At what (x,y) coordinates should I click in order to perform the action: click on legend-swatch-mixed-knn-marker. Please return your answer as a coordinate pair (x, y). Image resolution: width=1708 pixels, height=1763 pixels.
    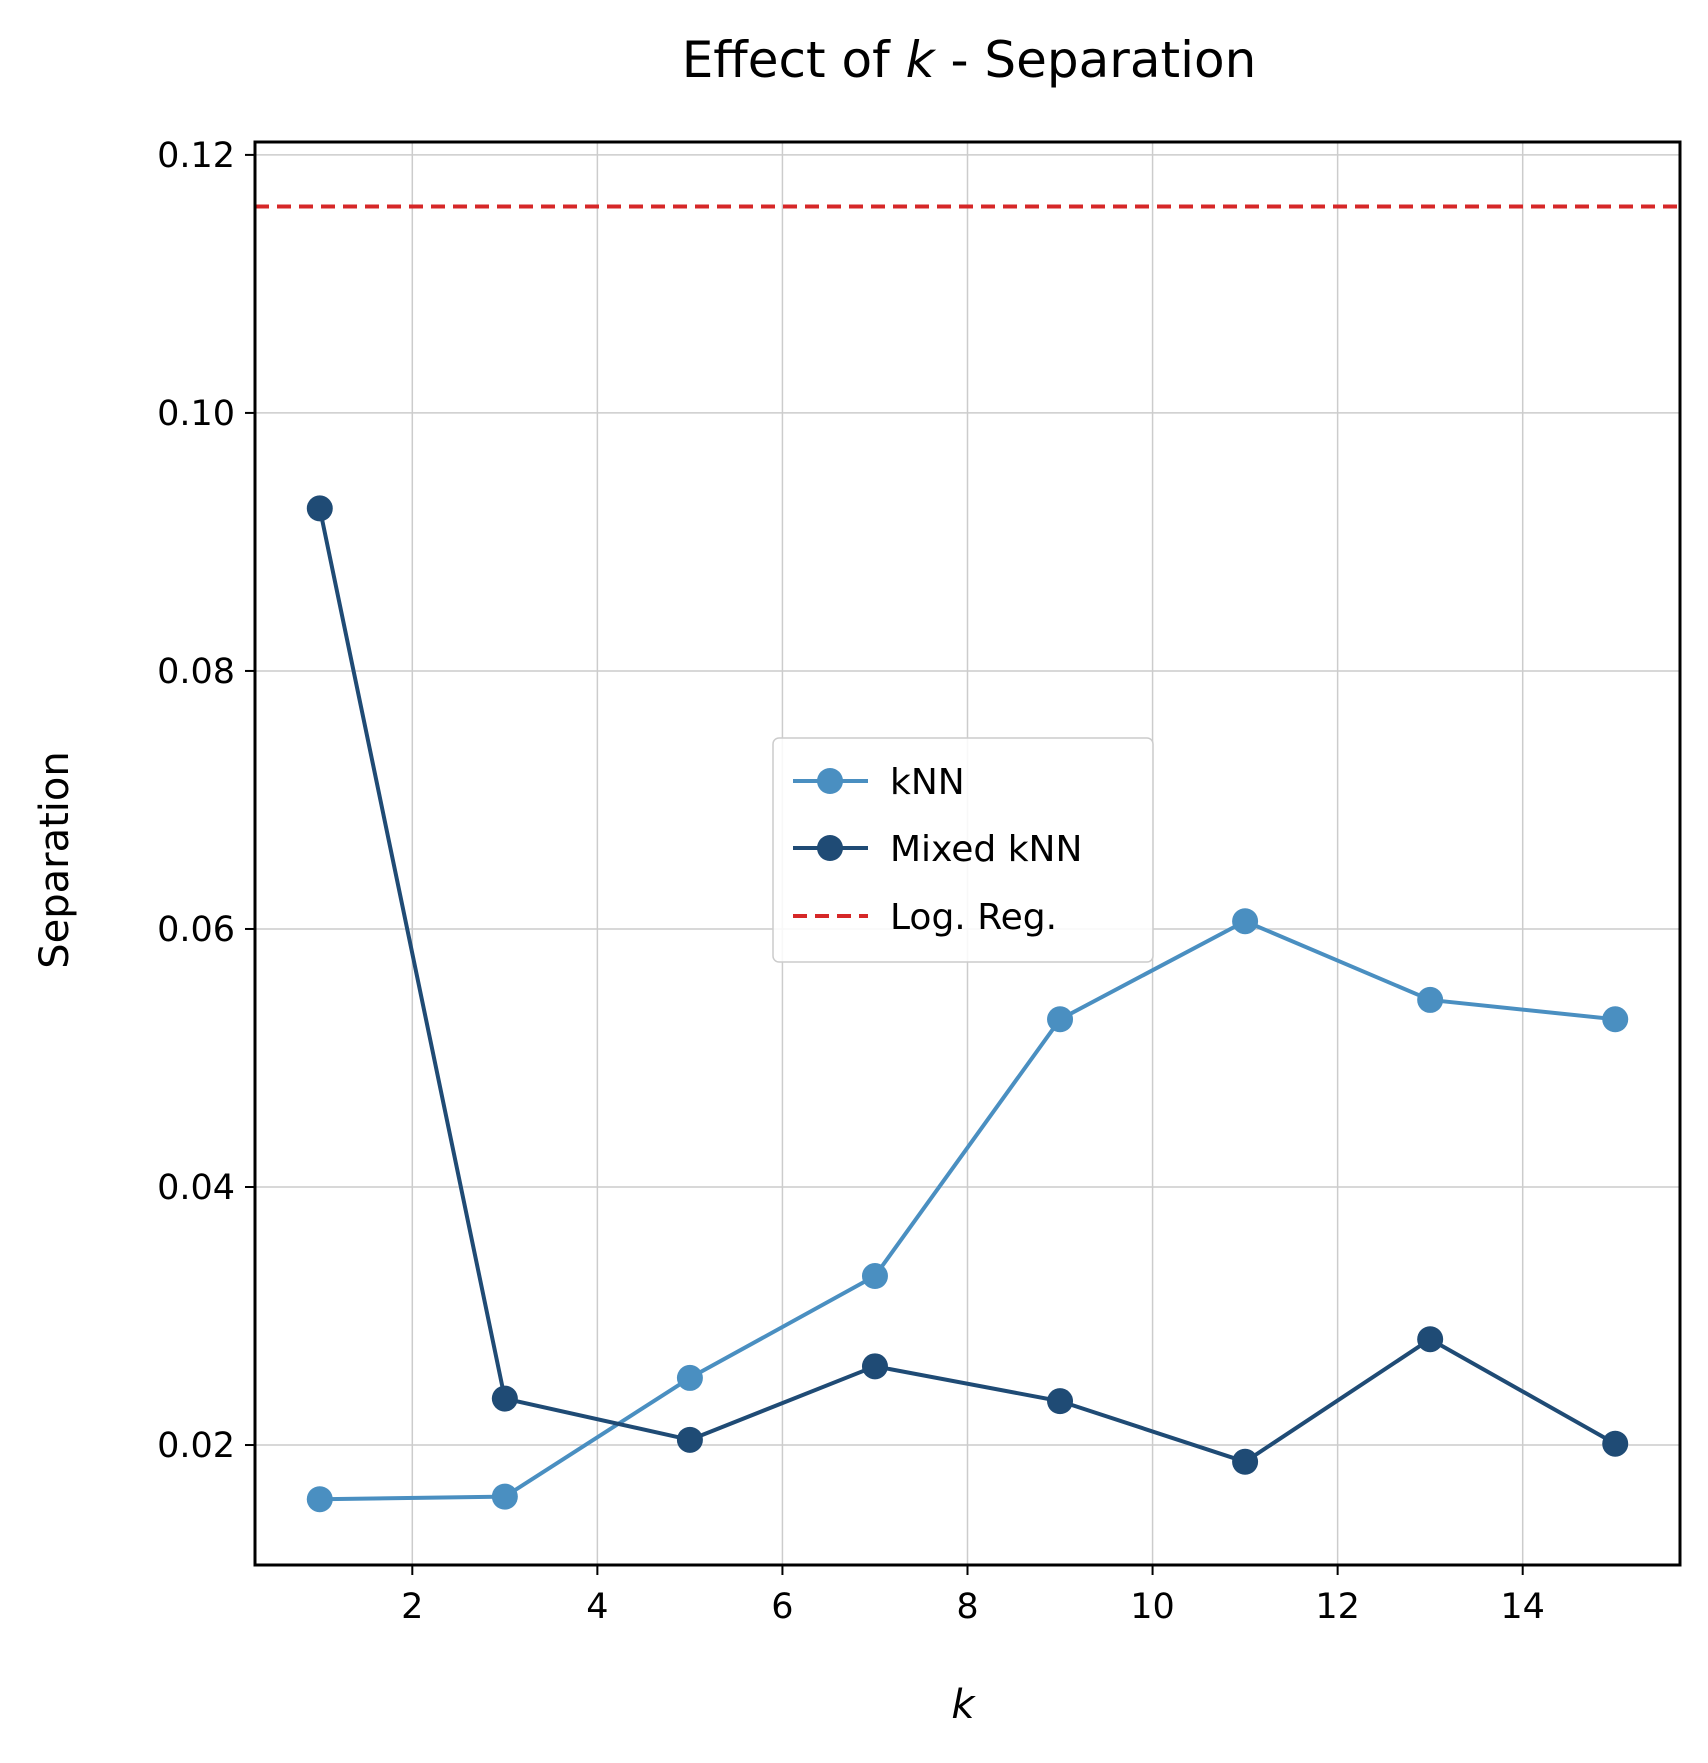
    Looking at the image, I should click on (830, 848).